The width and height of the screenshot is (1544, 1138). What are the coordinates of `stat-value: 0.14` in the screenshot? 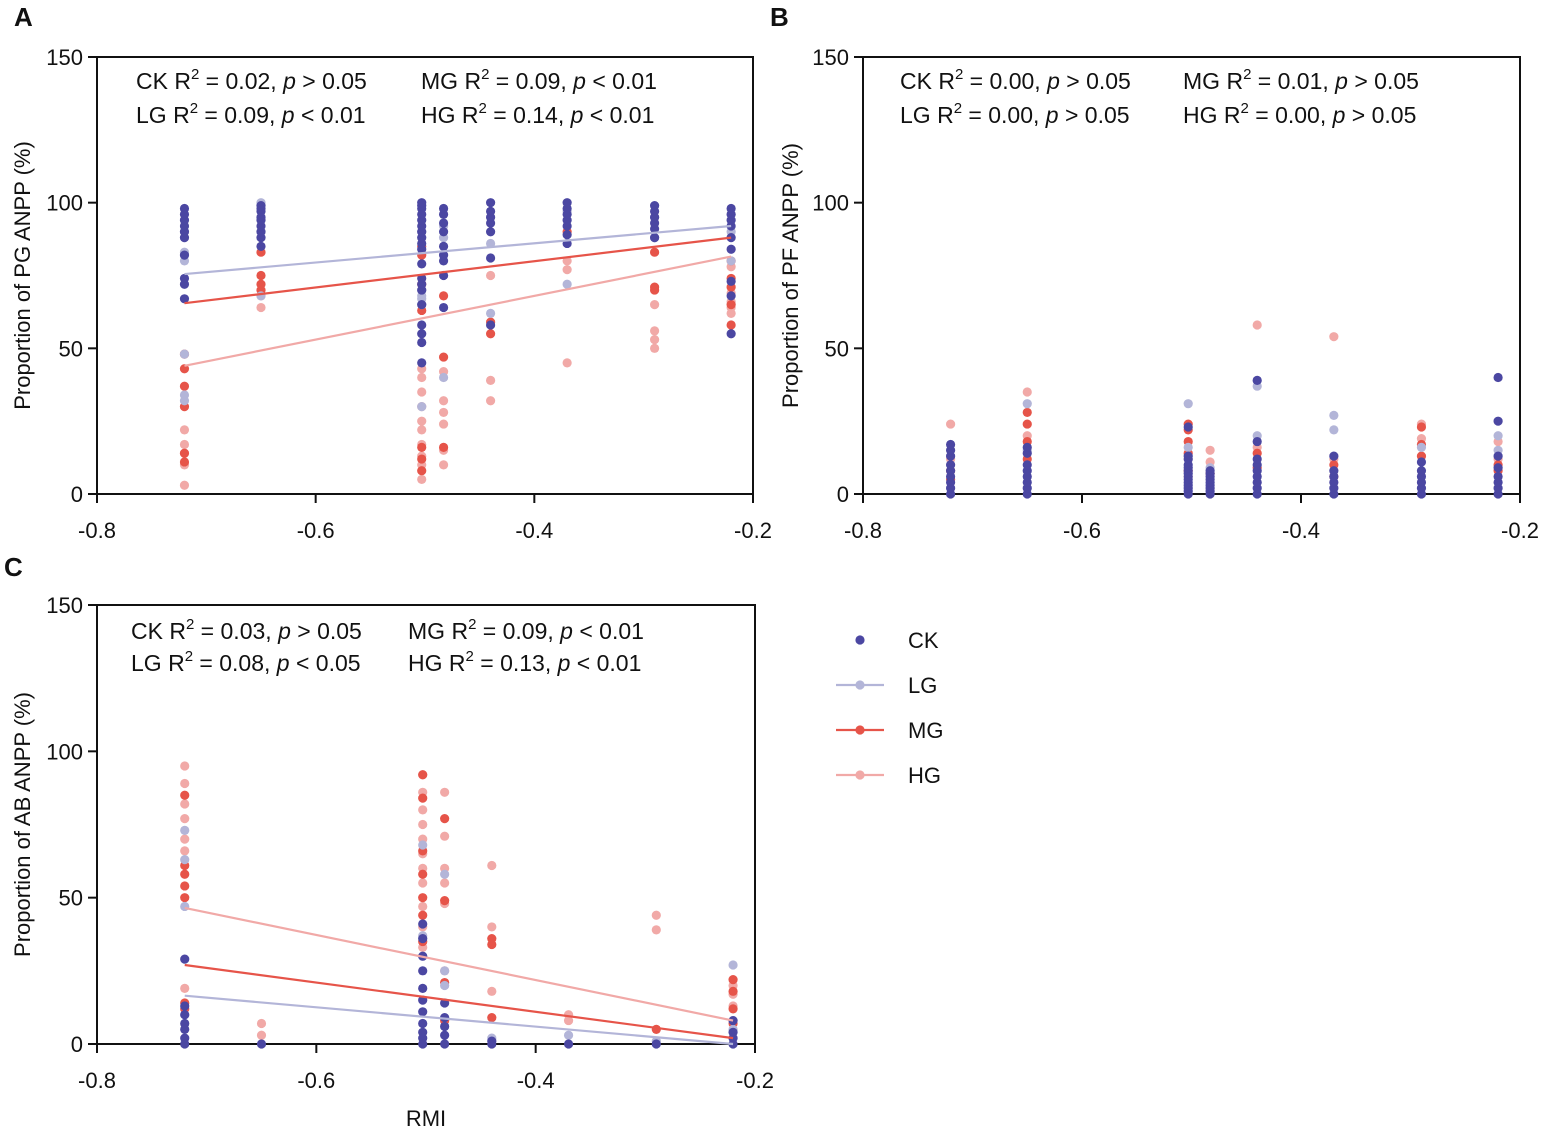 It's located at (535, 115).